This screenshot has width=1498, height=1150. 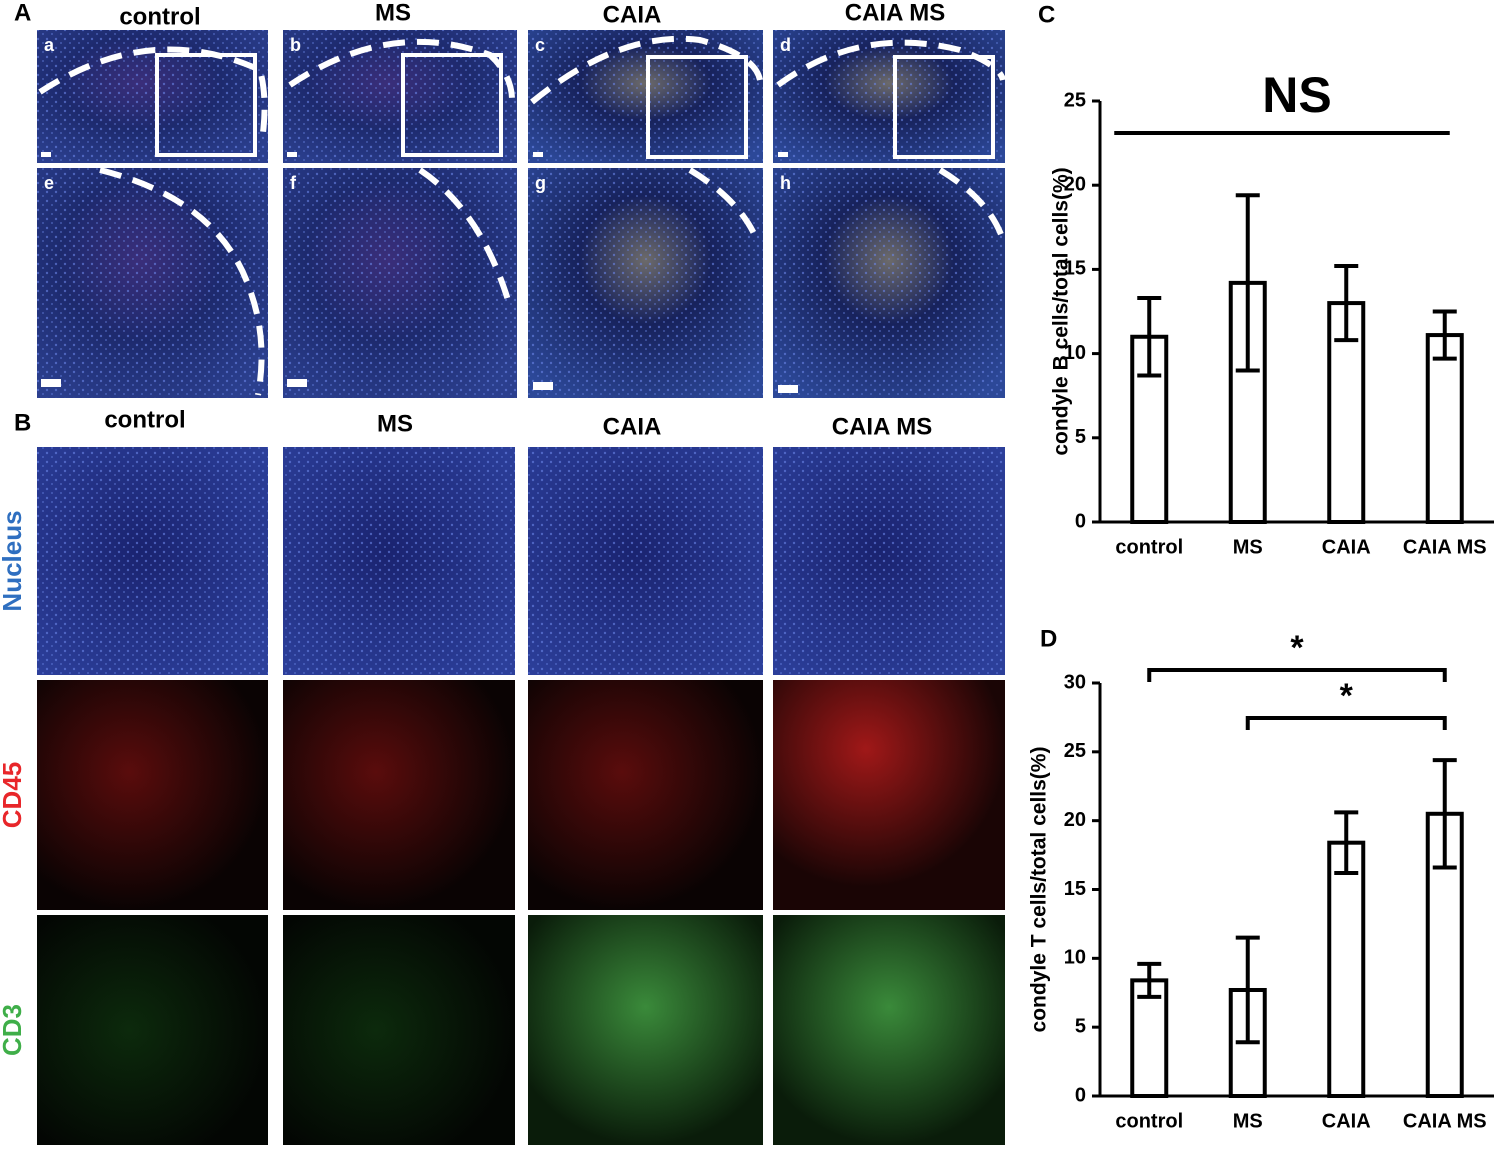 I want to click on y-axis-label: condyle T cells/total cells(%), so click(x=1039, y=890).